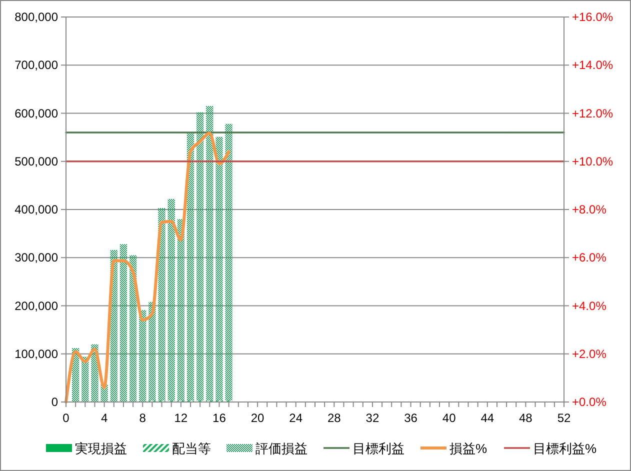 This screenshot has height=471, width=631. What do you see at coordinates (334, 418) in the screenshot?
I see `x-tick-label: 28` at bounding box center [334, 418].